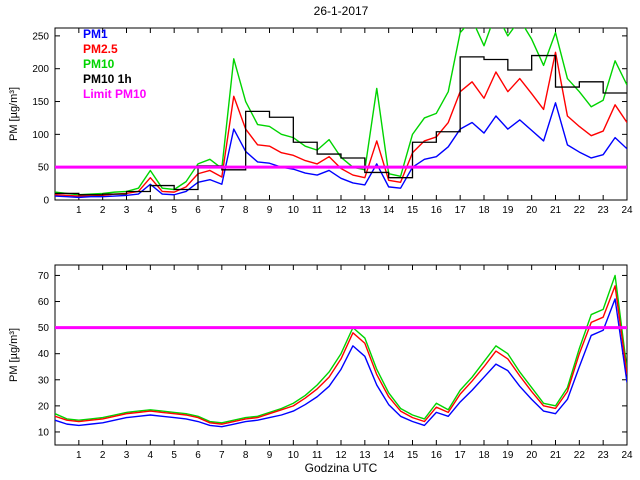 The height and width of the screenshot is (480, 640). Describe the element at coordinates (40, 135) in the screenshot. I see `svg-text: 100` at that location.